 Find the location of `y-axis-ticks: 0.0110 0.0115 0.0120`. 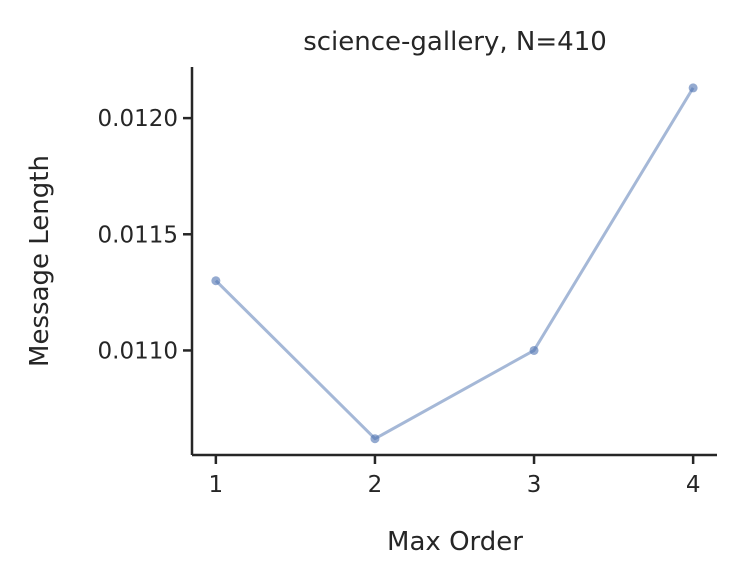

y-axis-ticks: 0.0110 0.0115 0.0120 is located at coordinates (145, 235).